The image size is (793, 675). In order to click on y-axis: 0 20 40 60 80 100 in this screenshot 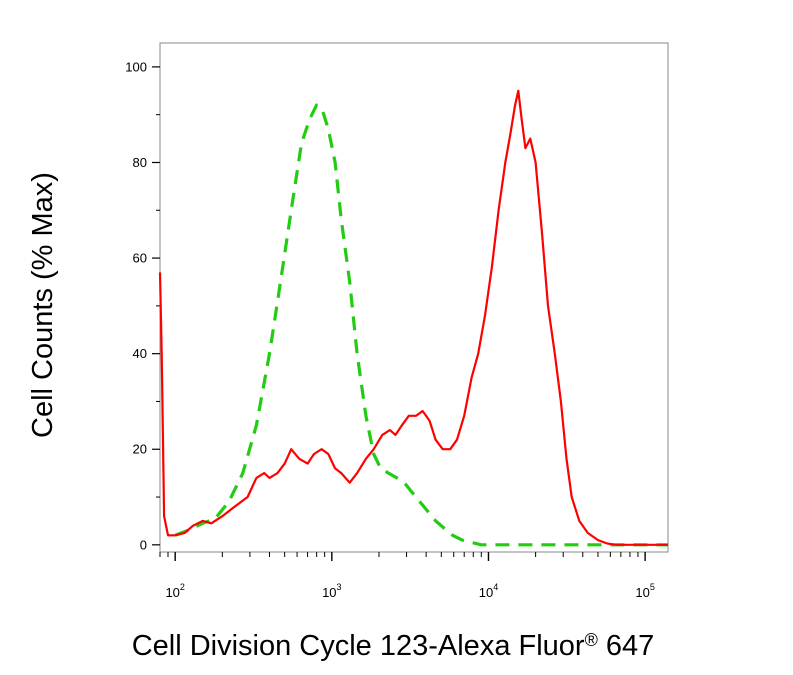, I will do `click(142, 305)`.